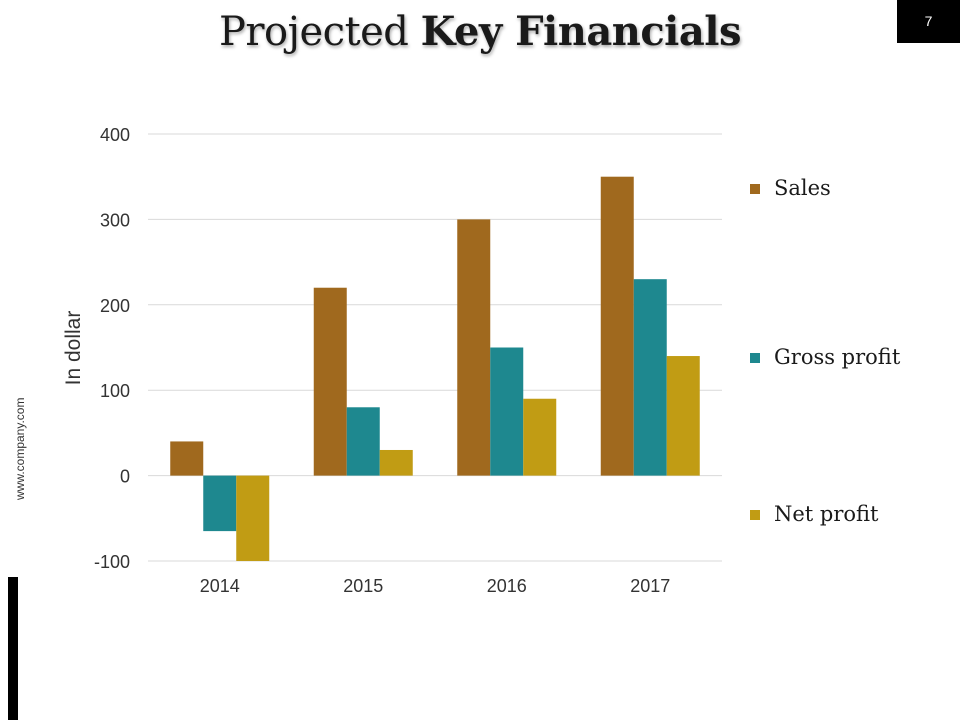  What do you see at coordinates (13, 648) in the screenshot?
I see `side-accent-bar` at bounding box center [13, 648].